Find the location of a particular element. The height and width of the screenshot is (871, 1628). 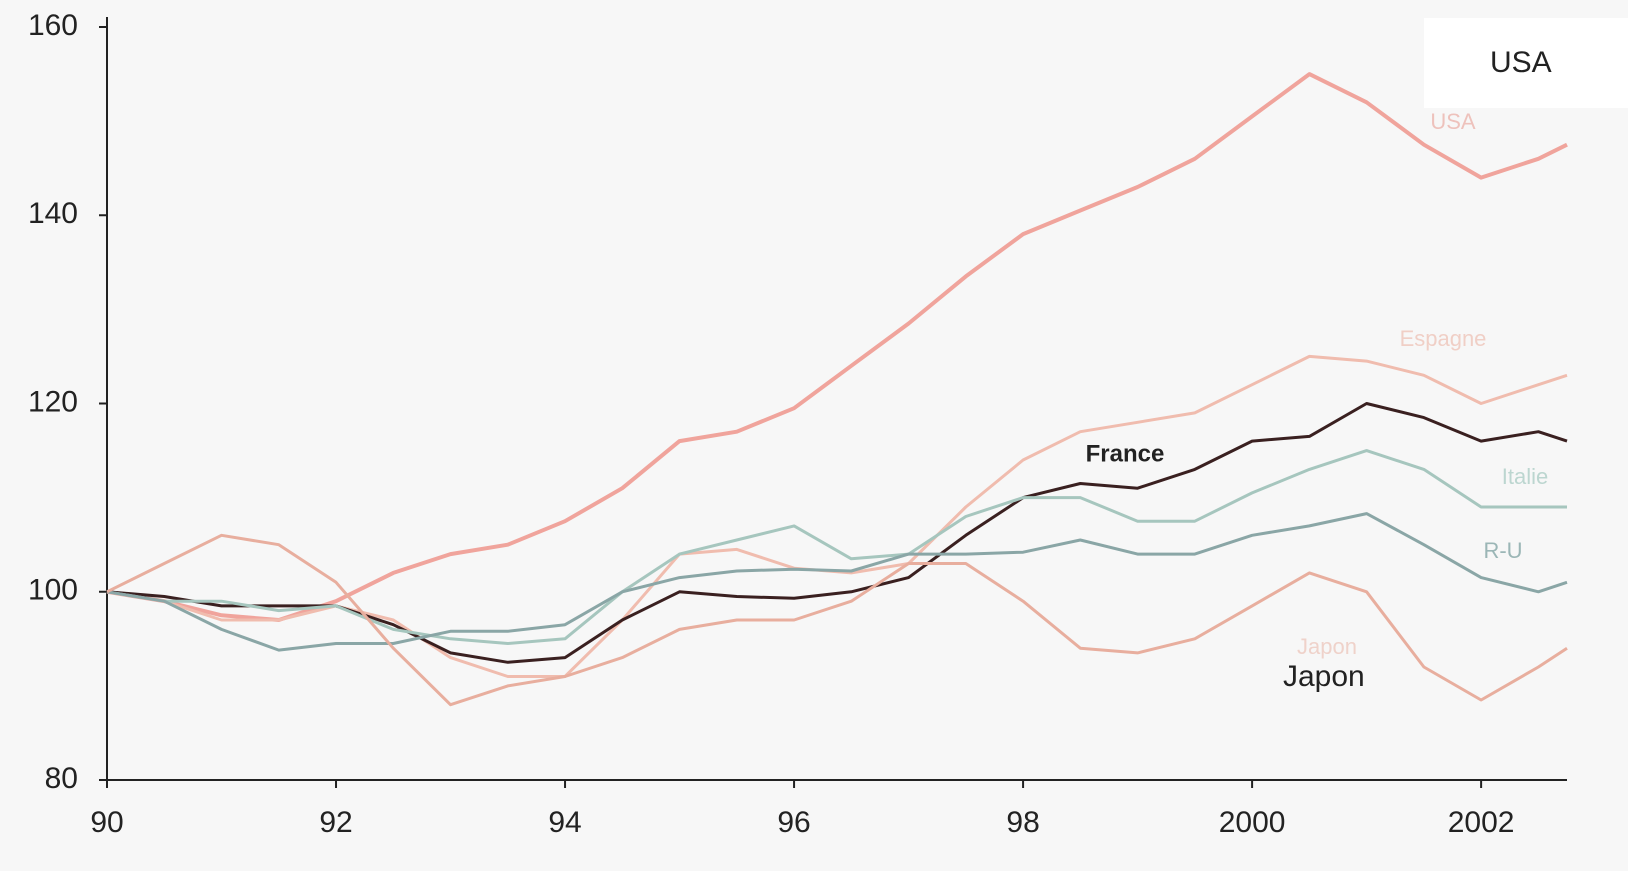

y-tick-label: 120 is located at coordinates (53, 401).